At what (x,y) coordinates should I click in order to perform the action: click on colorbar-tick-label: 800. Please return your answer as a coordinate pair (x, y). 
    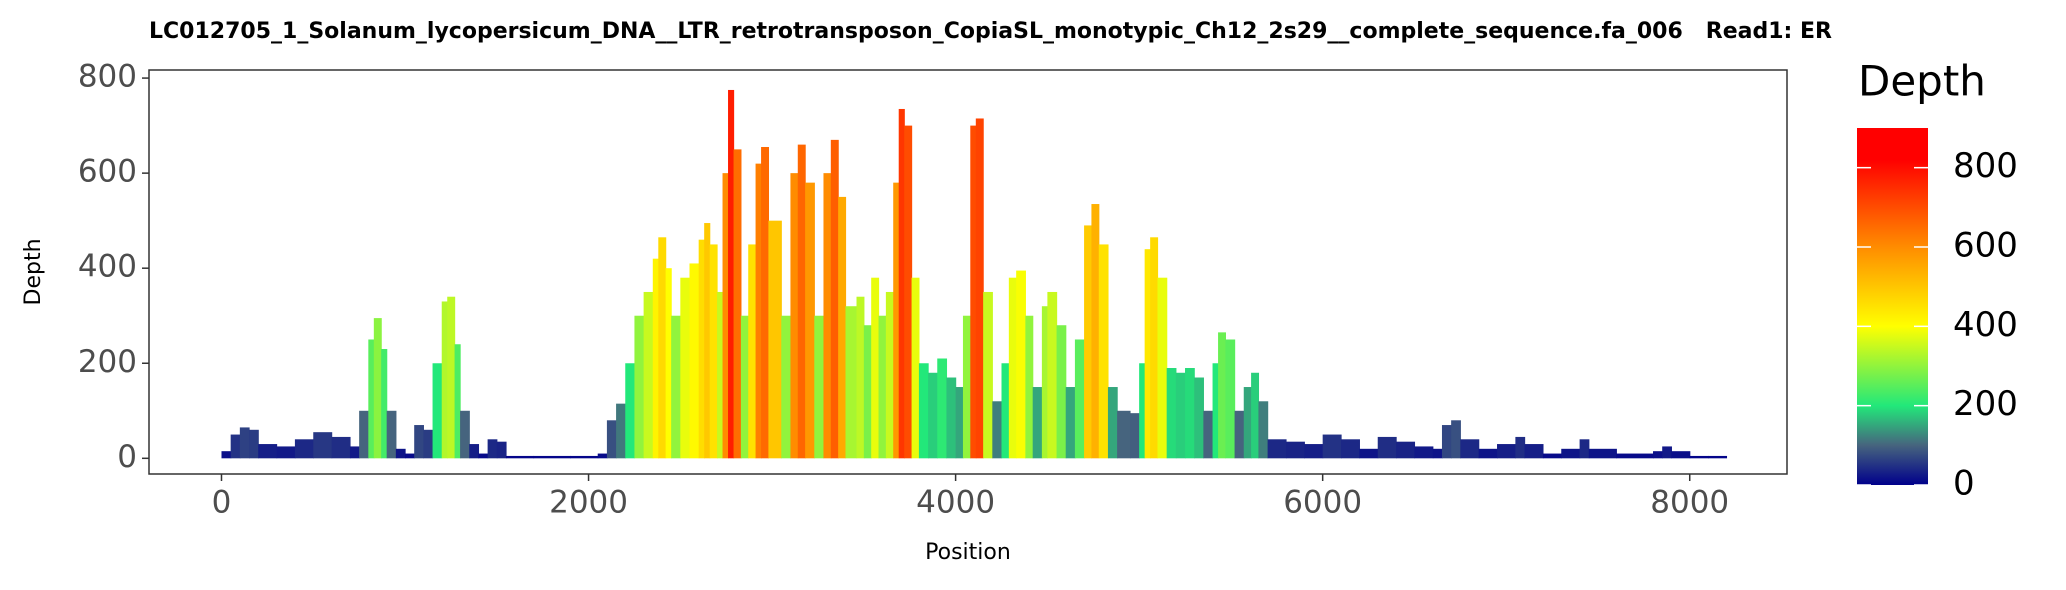
    Looking at the image, I should click on (1985, 166).